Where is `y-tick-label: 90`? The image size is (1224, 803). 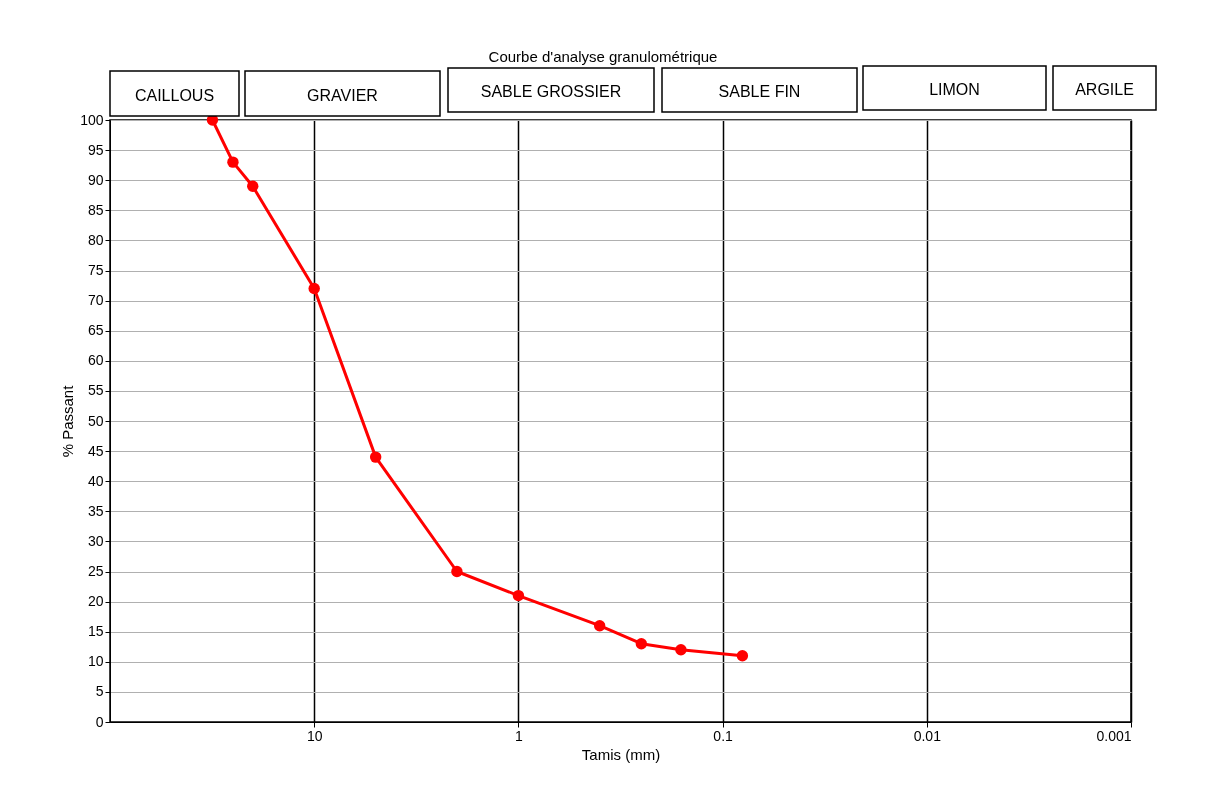
y-tick-label: 90 is located at coordinates (95, 179).